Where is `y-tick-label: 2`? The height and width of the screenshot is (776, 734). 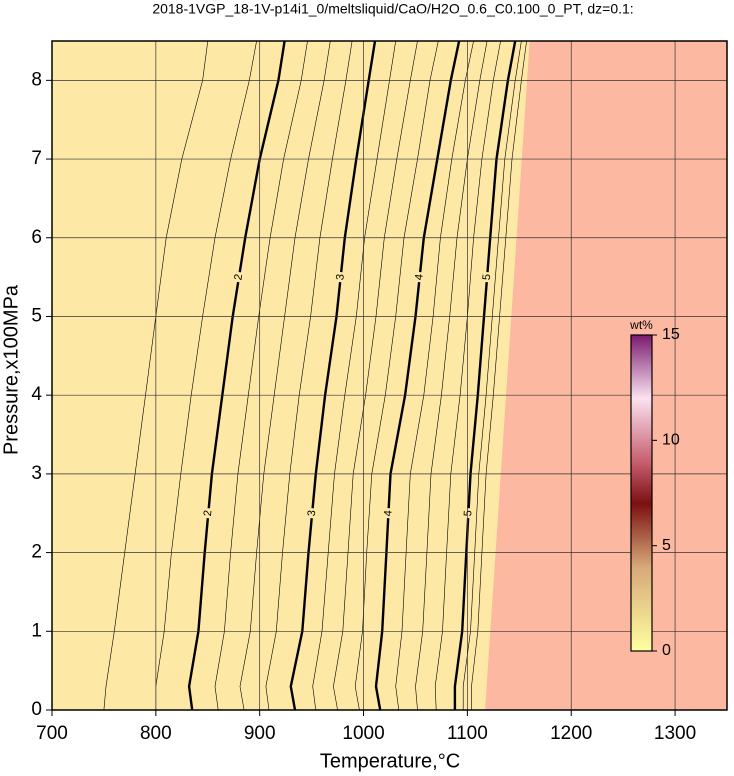
y-tick-label: 2 is located at coordinates (36, 552).